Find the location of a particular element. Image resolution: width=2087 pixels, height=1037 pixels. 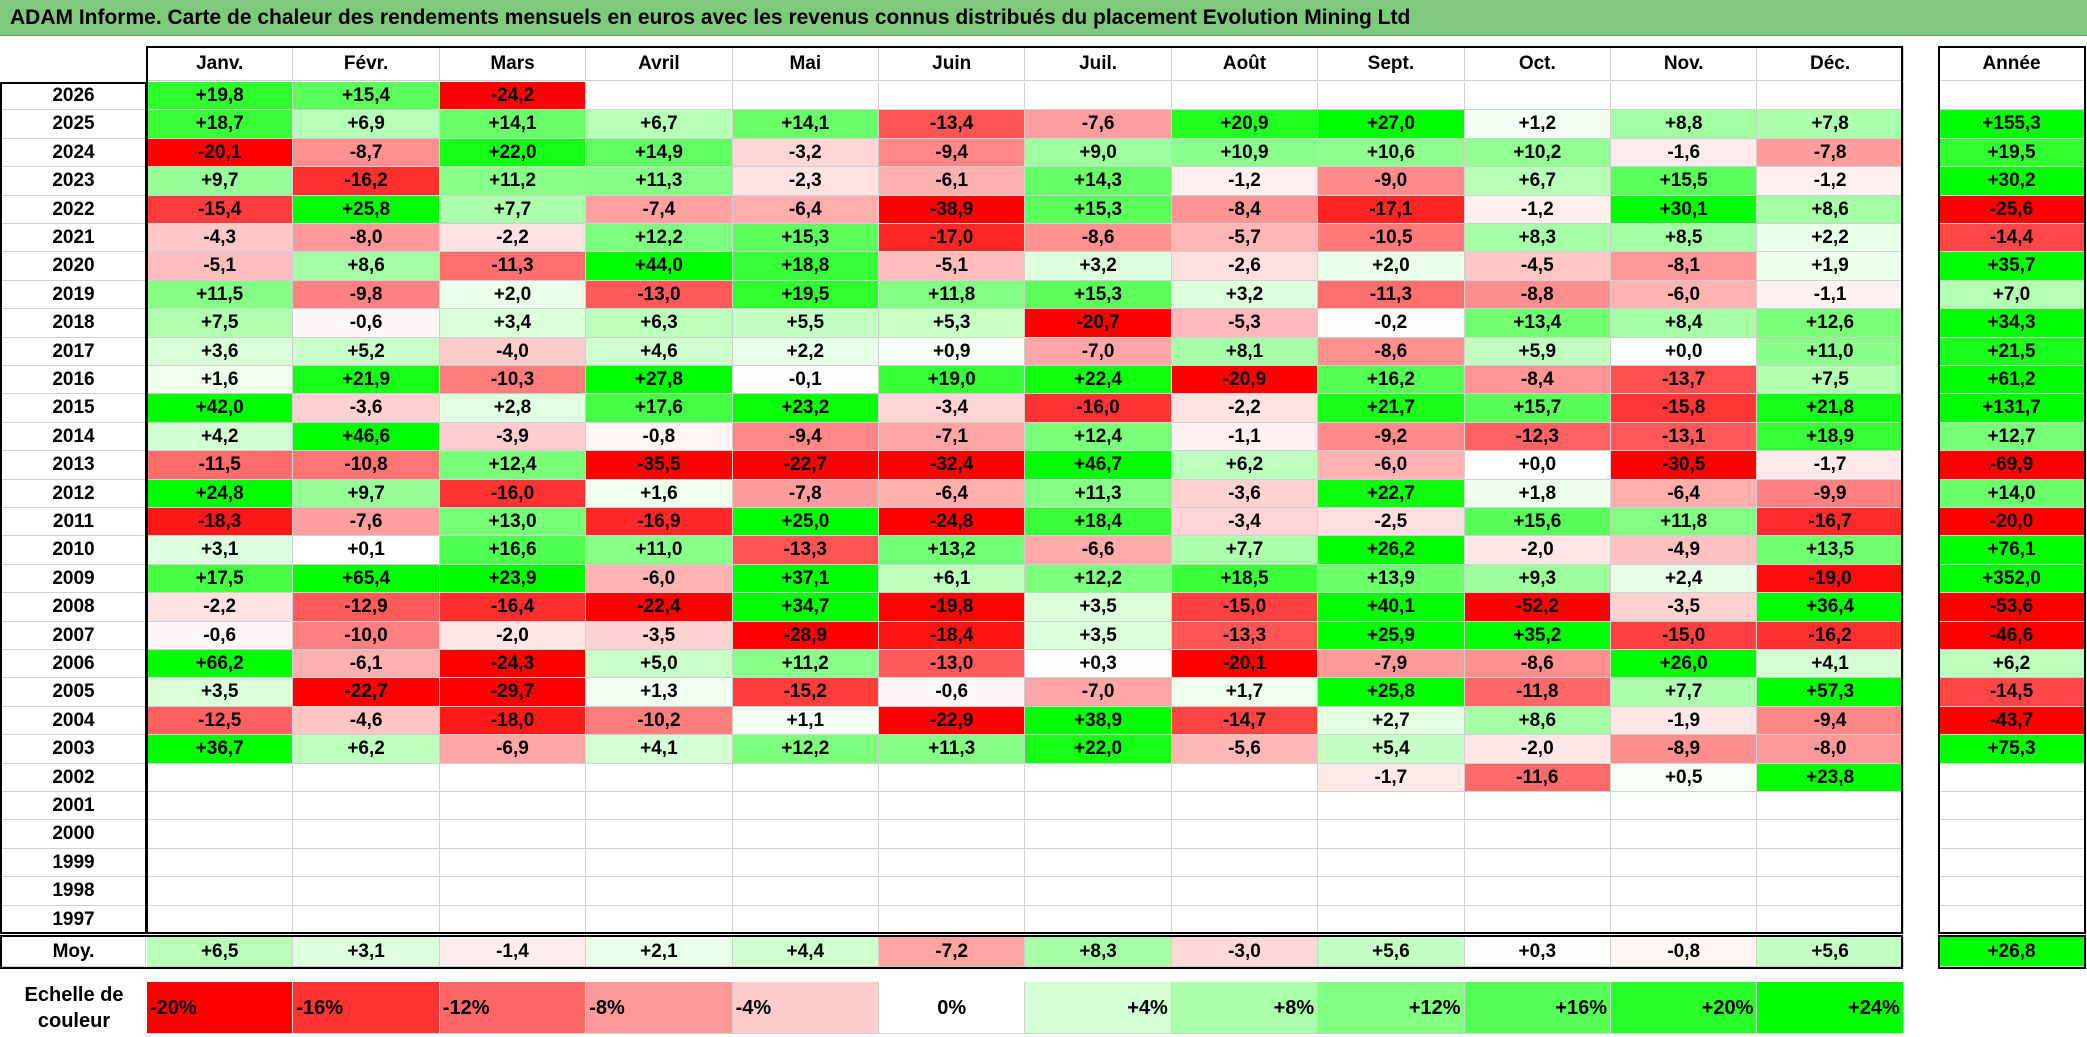

year-label: 2019 is located at coordinates (74, 295).